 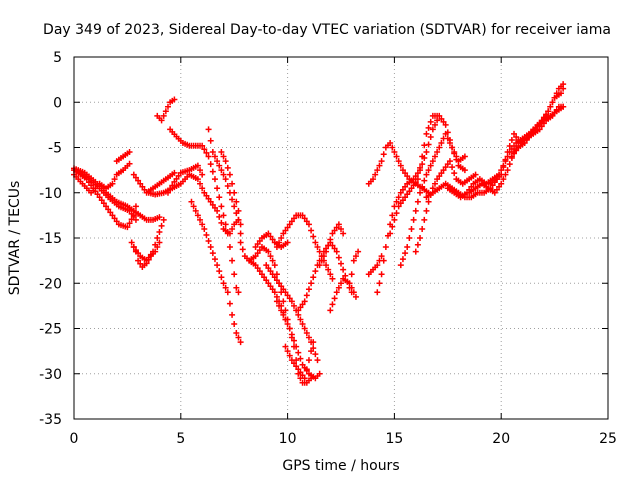 What do you see at coordinates (608, 439) in the screenshot?
I see `x-tick-label: 25` at bounding box center [608, 439].